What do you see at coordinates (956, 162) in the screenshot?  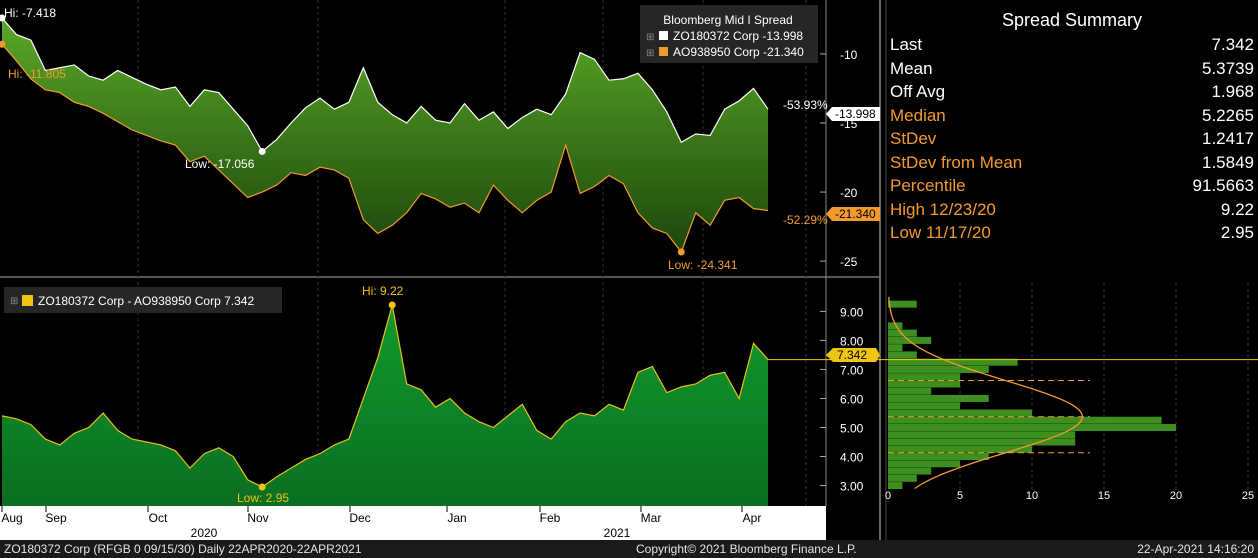 I see `summary-label: StDev from Mean` at bounding box center [956, 162].